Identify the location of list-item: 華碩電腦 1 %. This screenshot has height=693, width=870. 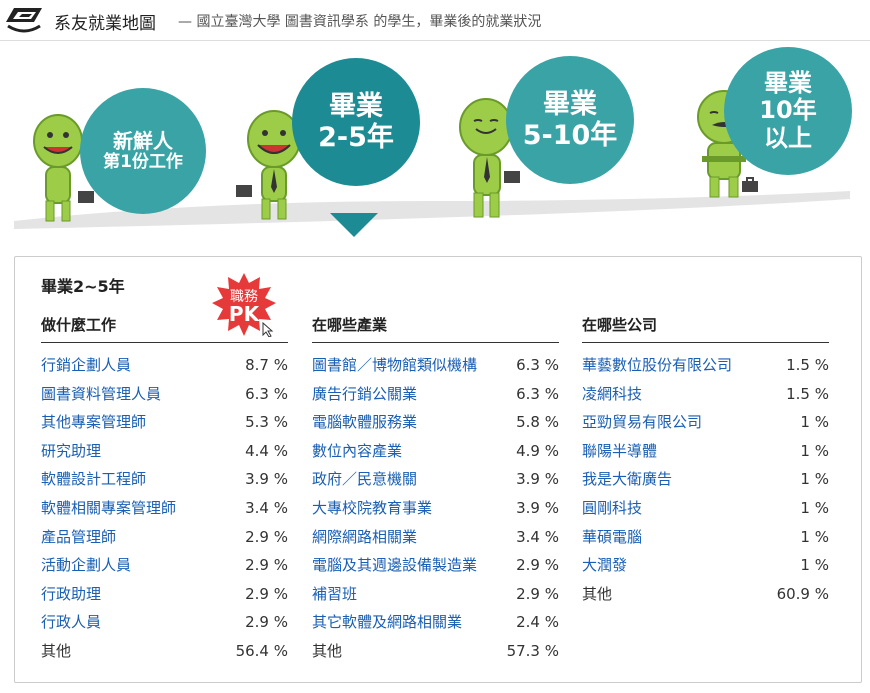
(705, 537).